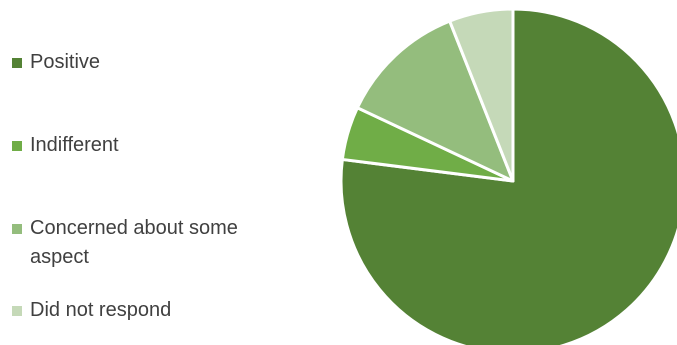 This screenshot has width=677, height=345. Describe the element at coordinates (435, 101) in the screenshot. I see `pie-slice-concerned-about-some-aspect` at that location.